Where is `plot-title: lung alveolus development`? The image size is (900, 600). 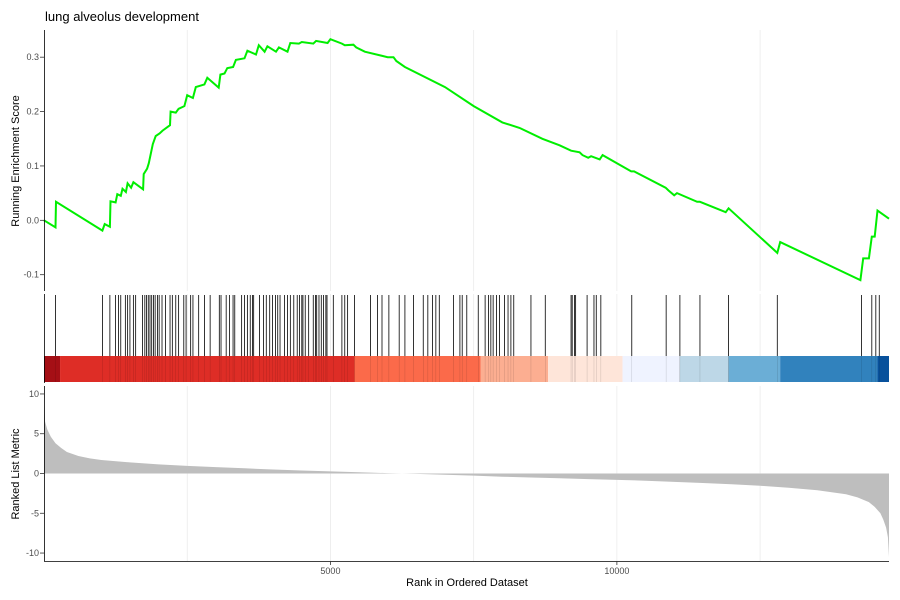 plot-title: lung alveolus development is located at coordinates (122, 16).